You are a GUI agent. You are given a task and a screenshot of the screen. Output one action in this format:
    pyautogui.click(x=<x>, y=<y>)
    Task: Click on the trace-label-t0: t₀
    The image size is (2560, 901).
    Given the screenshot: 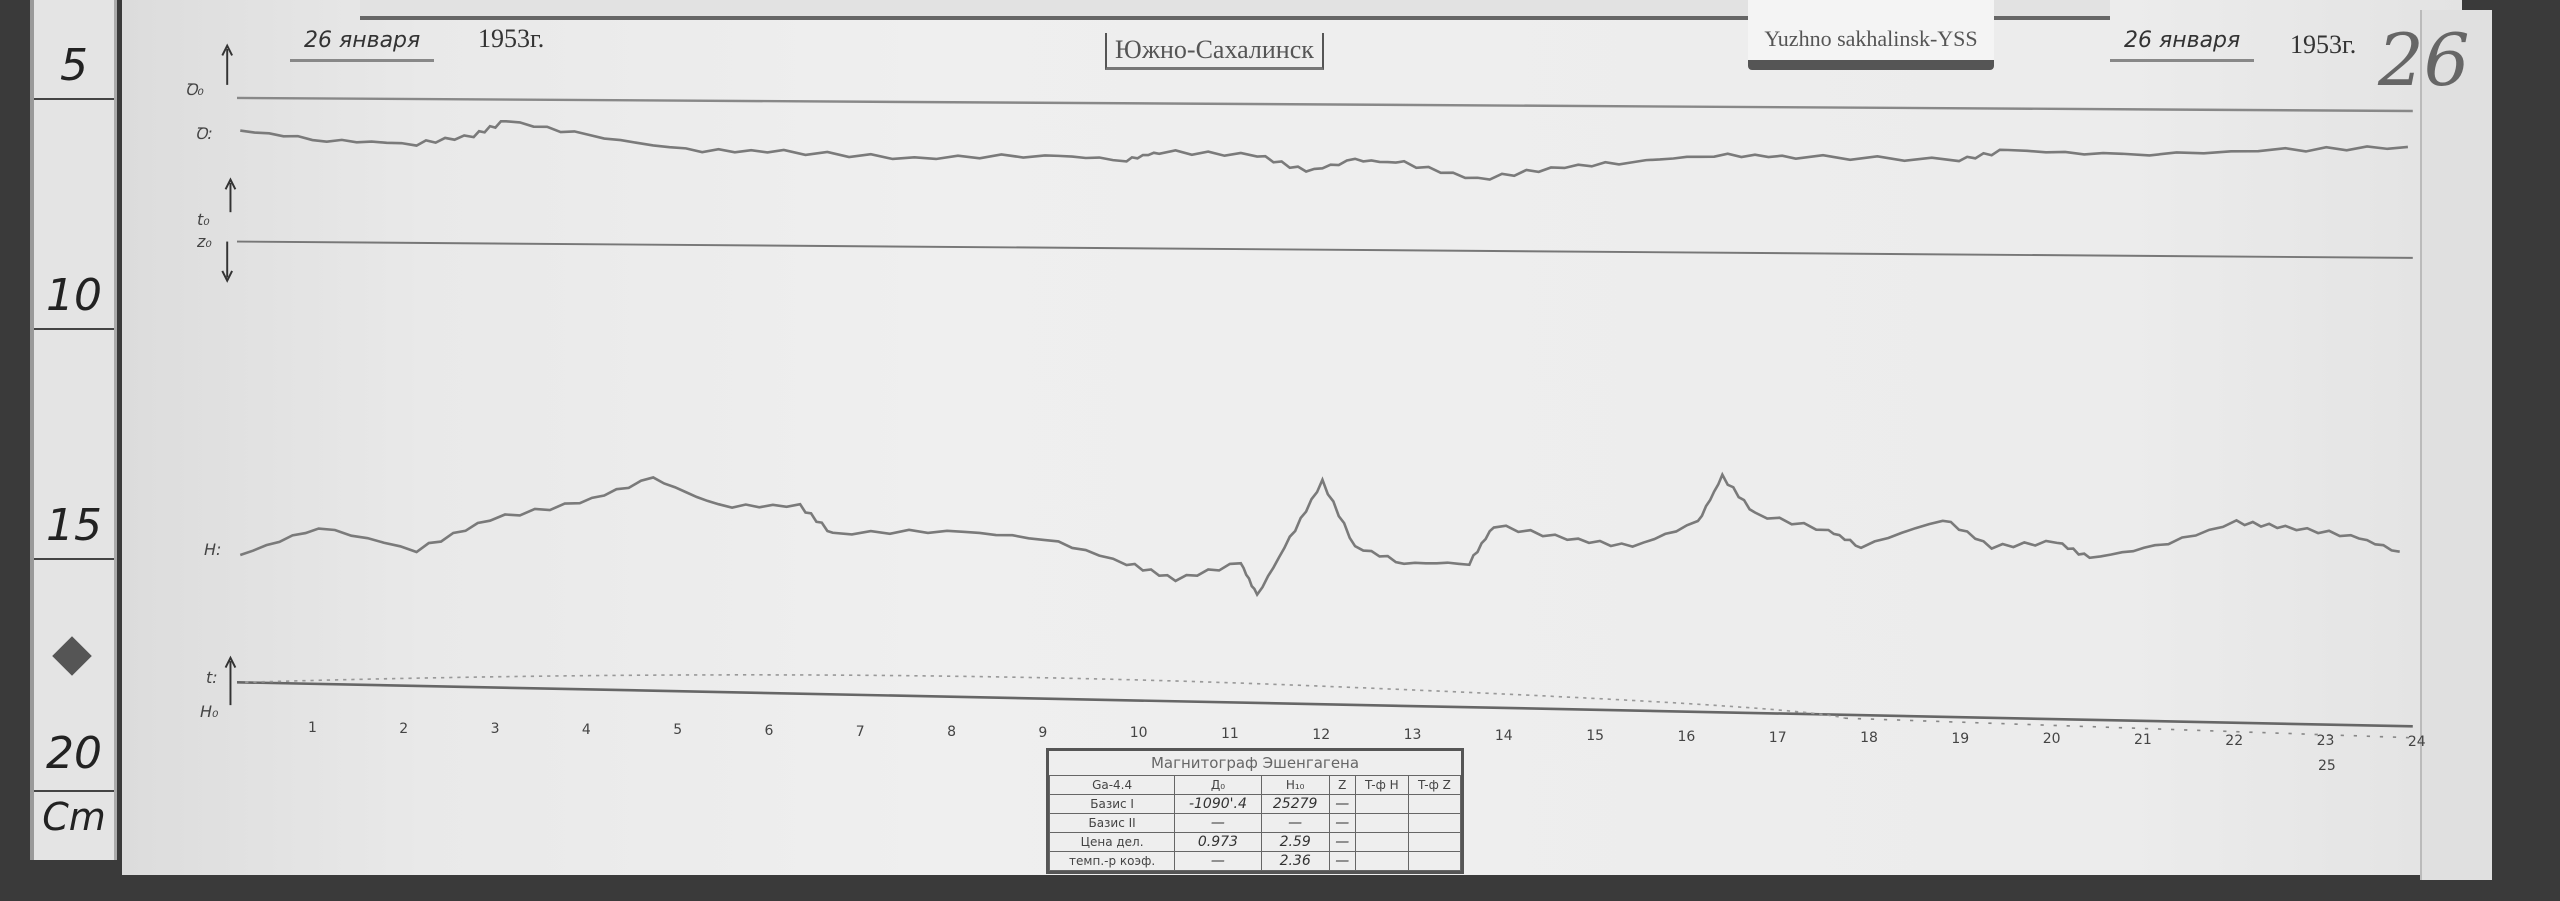 What is the action you would take?
    pyautogui.click(x=203, y=219)
    